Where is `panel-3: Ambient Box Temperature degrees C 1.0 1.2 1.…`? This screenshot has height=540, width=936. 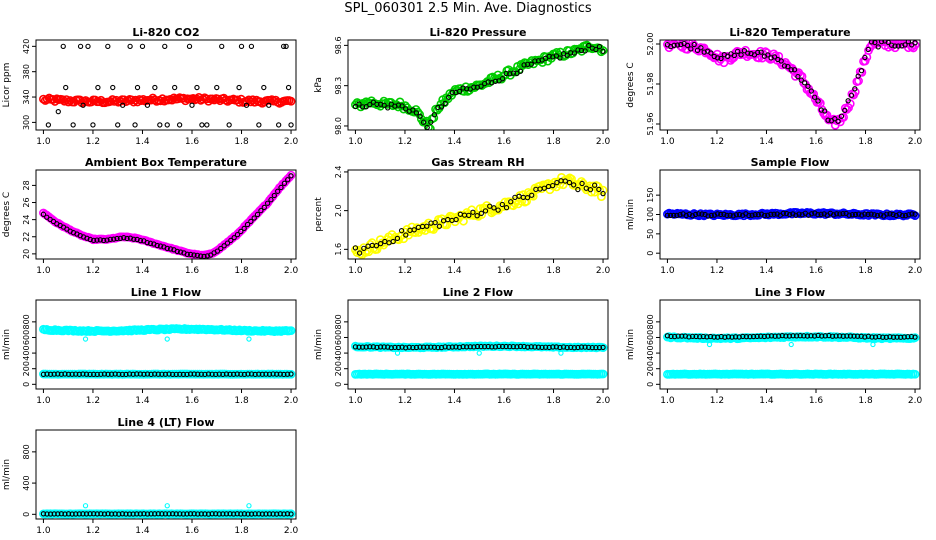
panel-3: Ambient Box Temperature degrees C 1.0 1.2 1.… is located at coordinates (150, 216).